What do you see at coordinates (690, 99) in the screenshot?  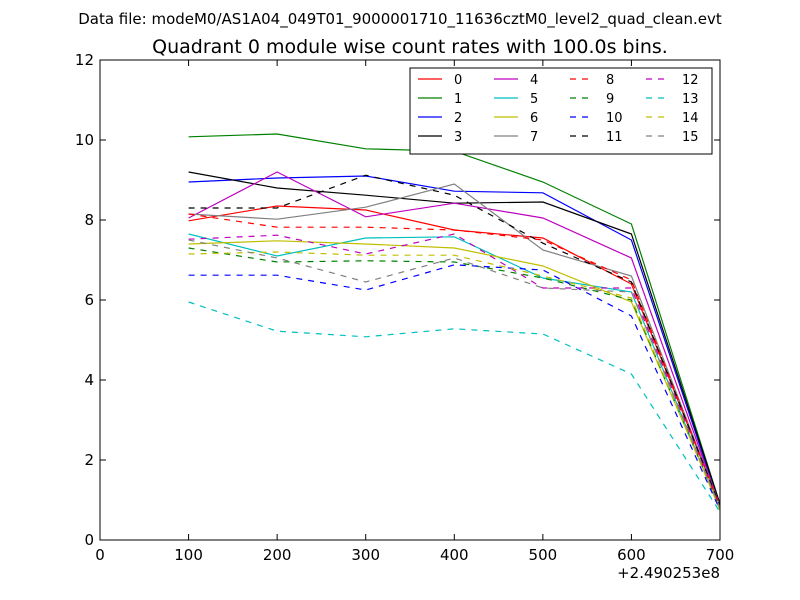 I see `legend-label-13: 13` at bounding box center [690, 99].